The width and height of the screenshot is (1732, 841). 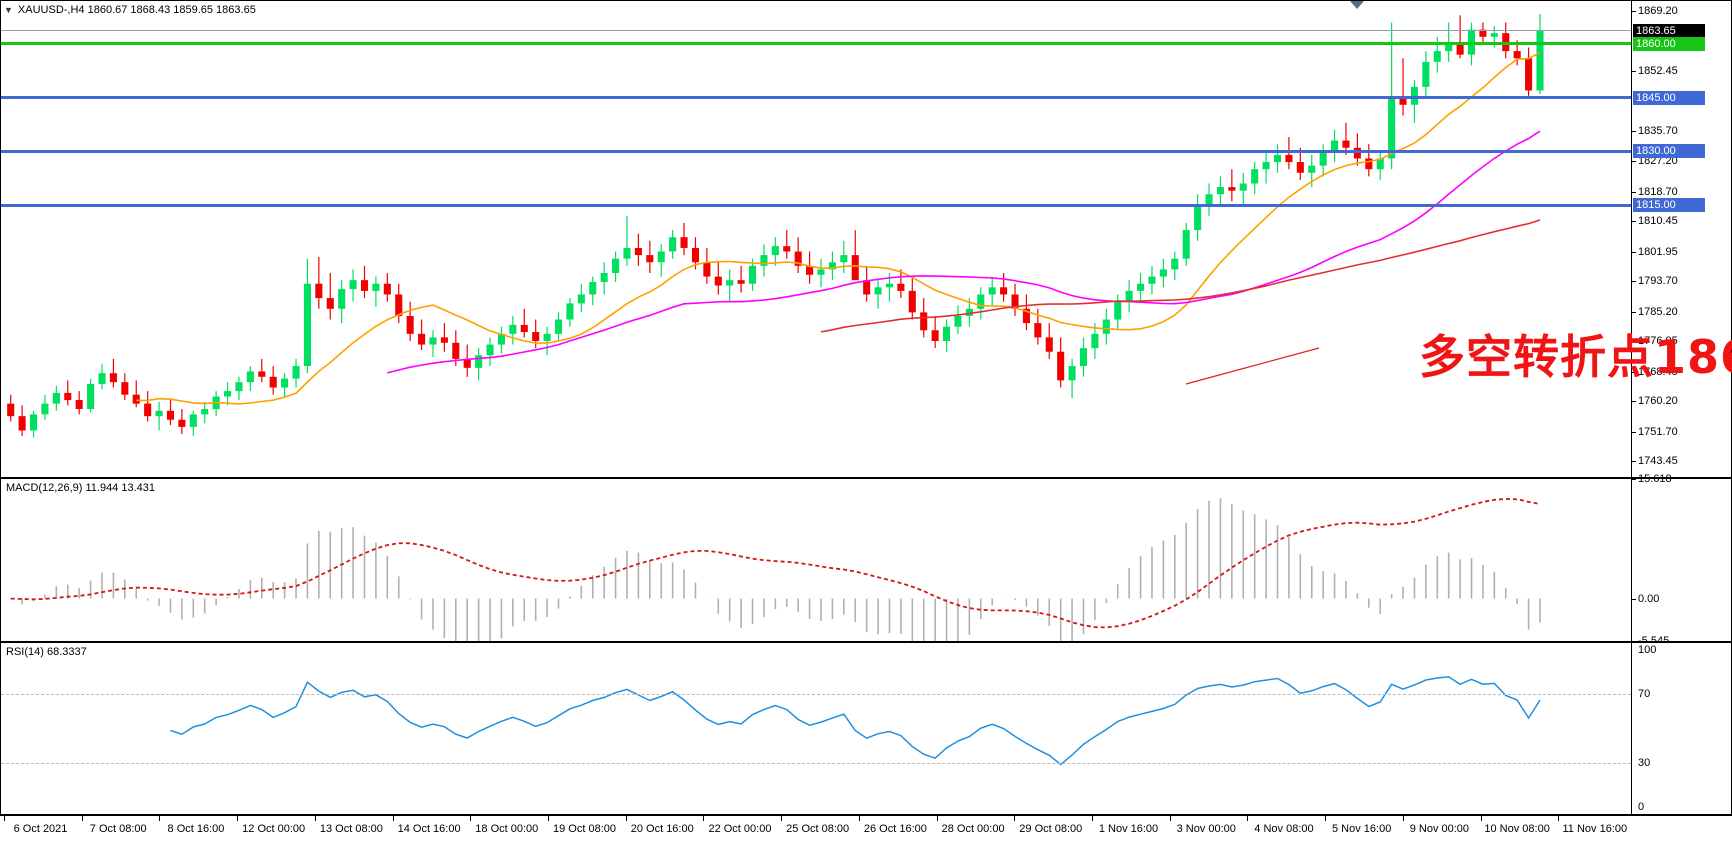 What do you see at coordinates (818, 829) in the screenshot?
I see `time-tick-label: 25 Oct 08:00` at bounding box center [818, 829].